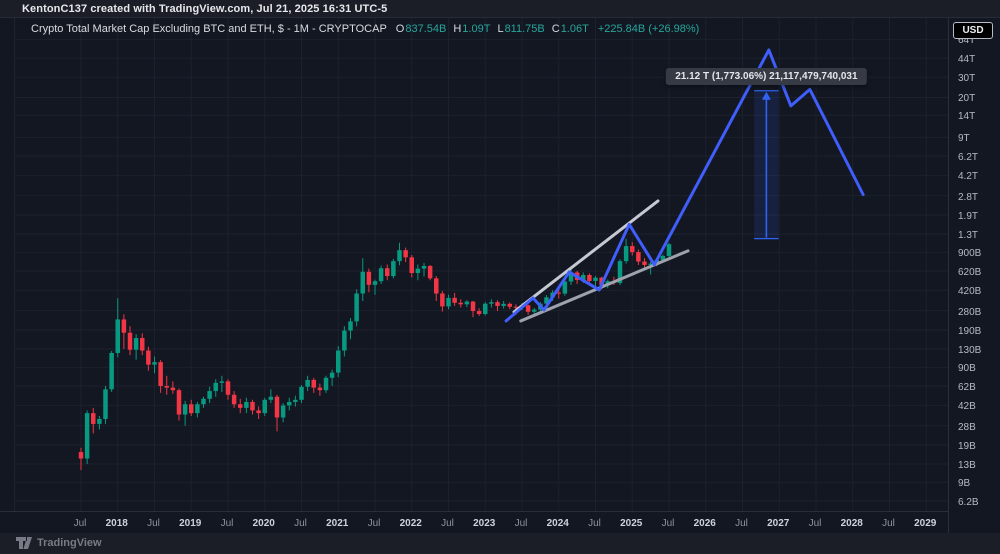 Image resolution: width=1000 pixels, height=554 pixels. What do you see at coordinates (970, 272) in the screenshot?
I see `price-axis-label: 620B` at bounding box center [970, 272].